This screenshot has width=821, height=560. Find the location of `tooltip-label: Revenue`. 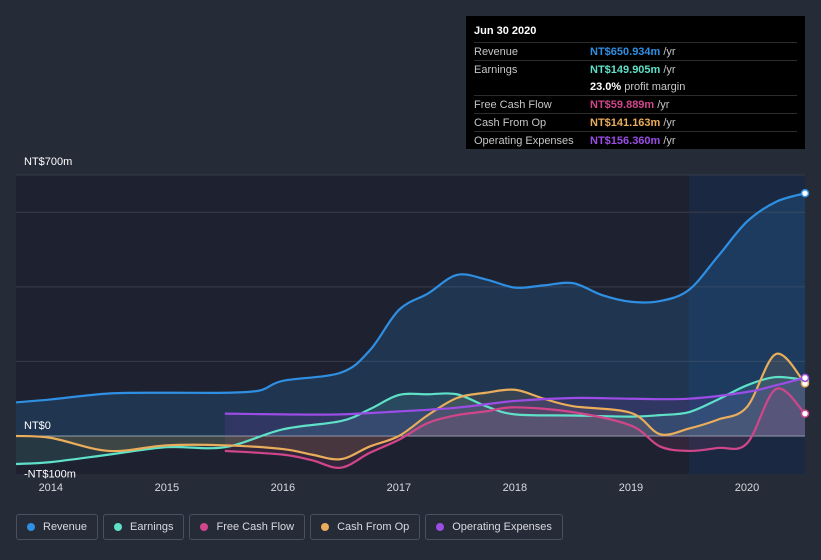

tooltip-label: Revenue is located at coordinates (496, 51).